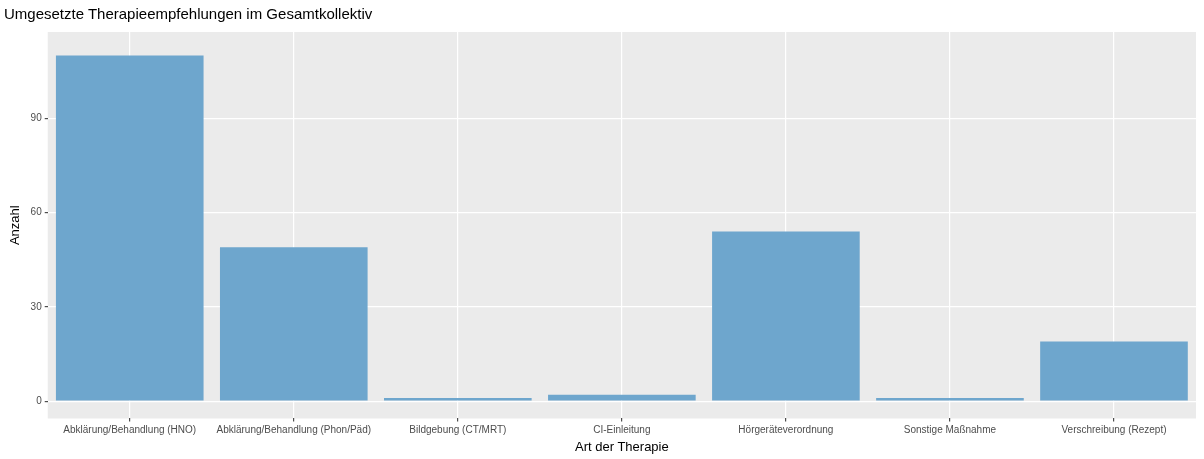  What do you see at coordinates (15, 225) in the screenshot?
I see `y-axis-title: Anzahl` at bounding box center [15, 225].